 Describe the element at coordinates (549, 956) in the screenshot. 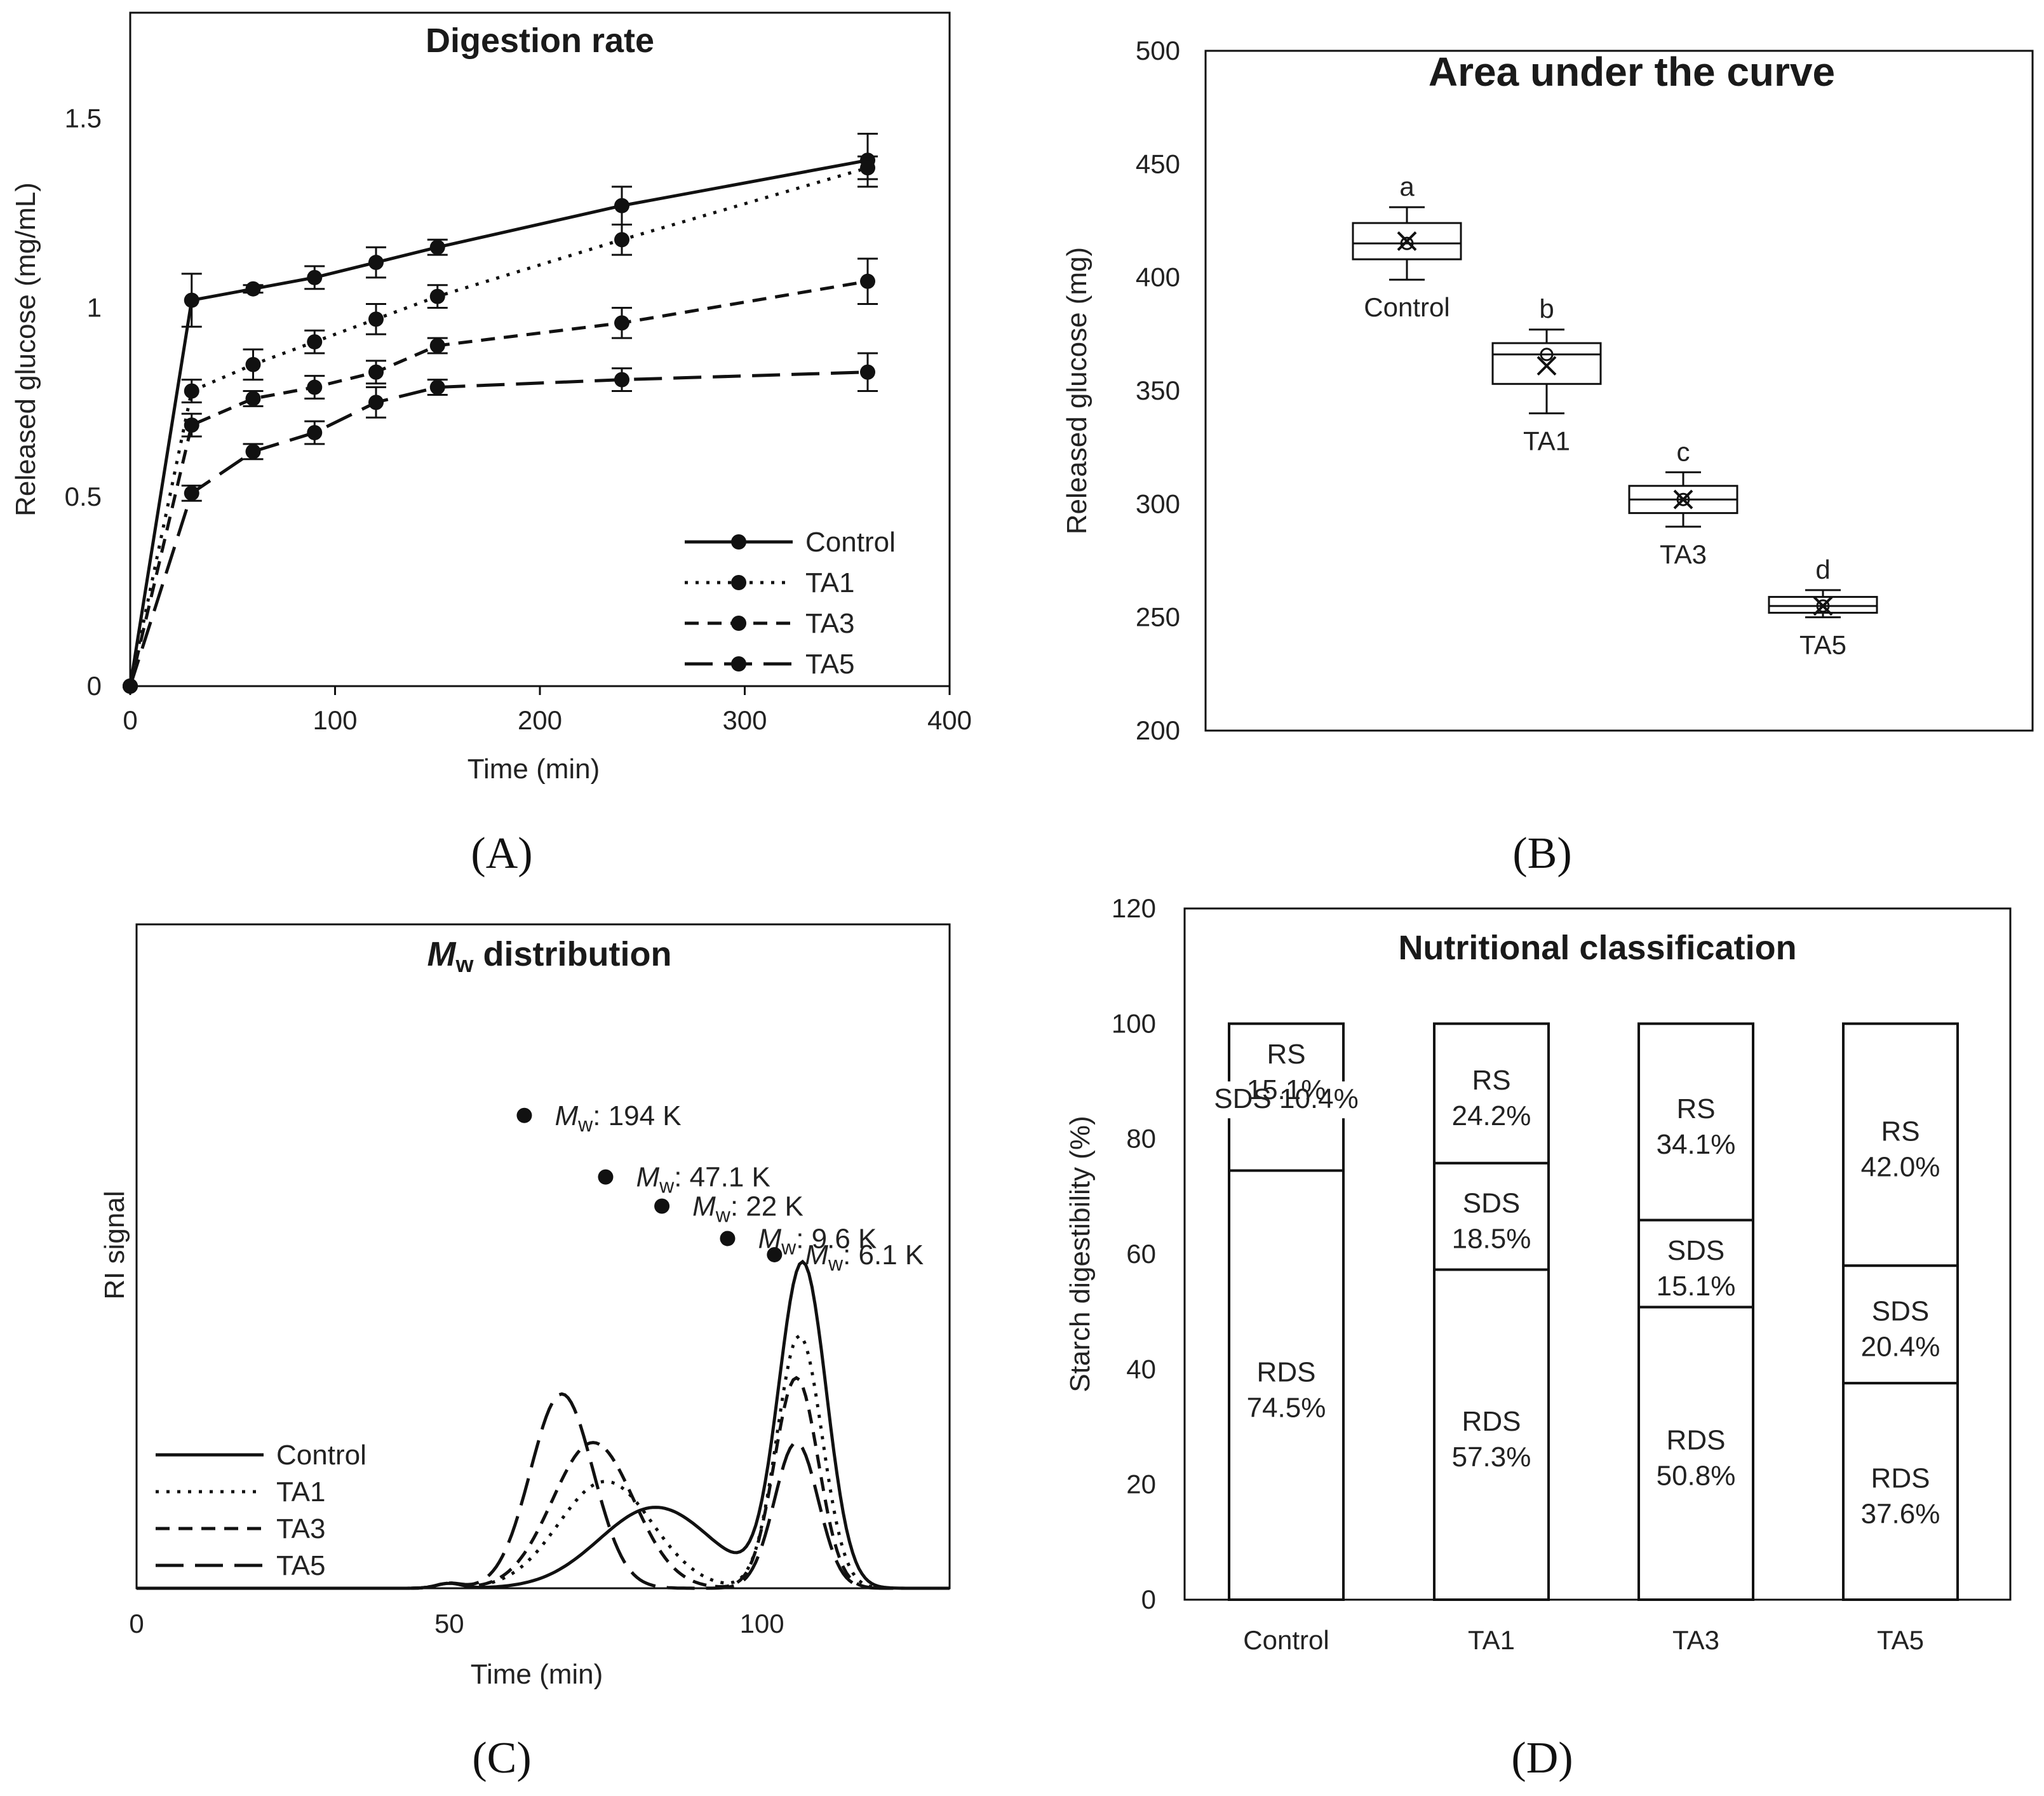

I see `chart-title: Mw distribution` at that location.